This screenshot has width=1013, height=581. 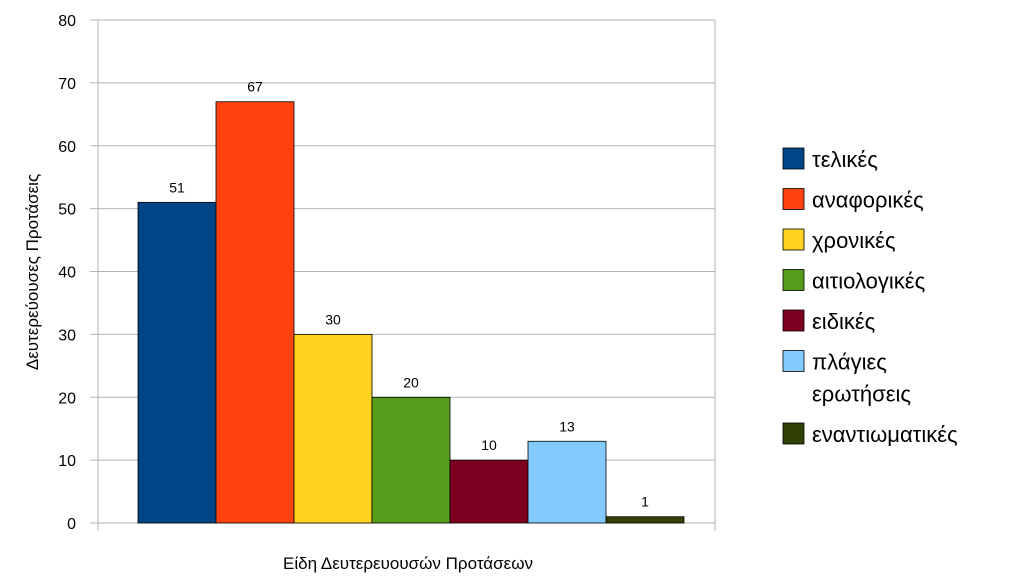 I want to click on y-tick-label: 40, so click(x=67, y=273).